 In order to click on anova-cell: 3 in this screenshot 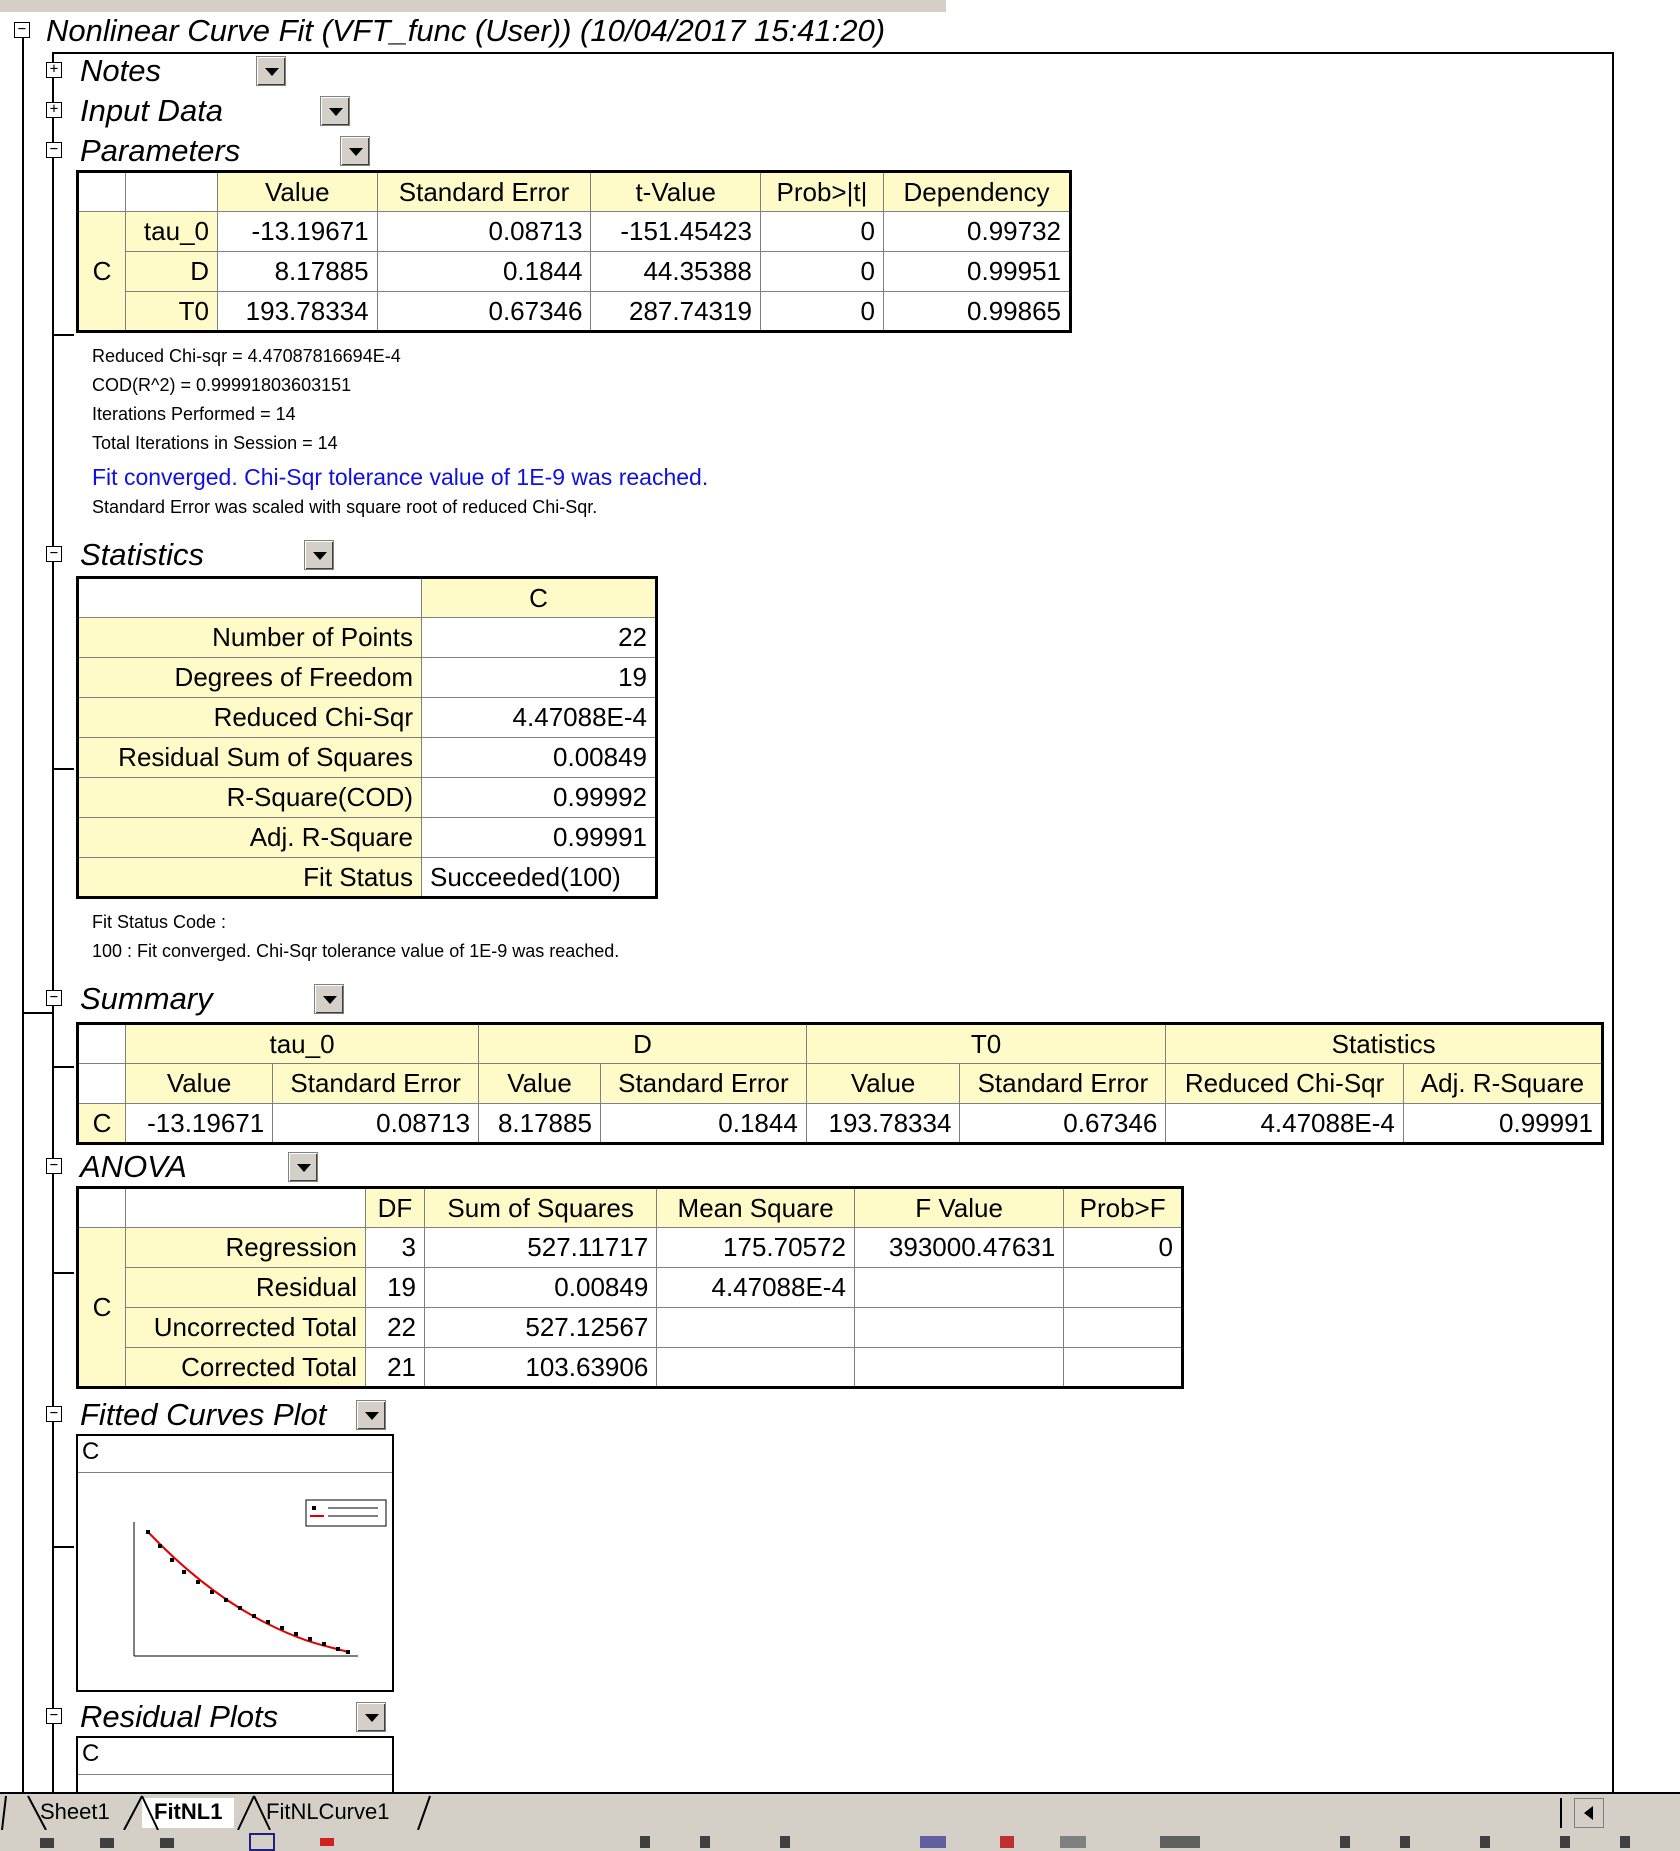, I will do `click(395, 1247)`.